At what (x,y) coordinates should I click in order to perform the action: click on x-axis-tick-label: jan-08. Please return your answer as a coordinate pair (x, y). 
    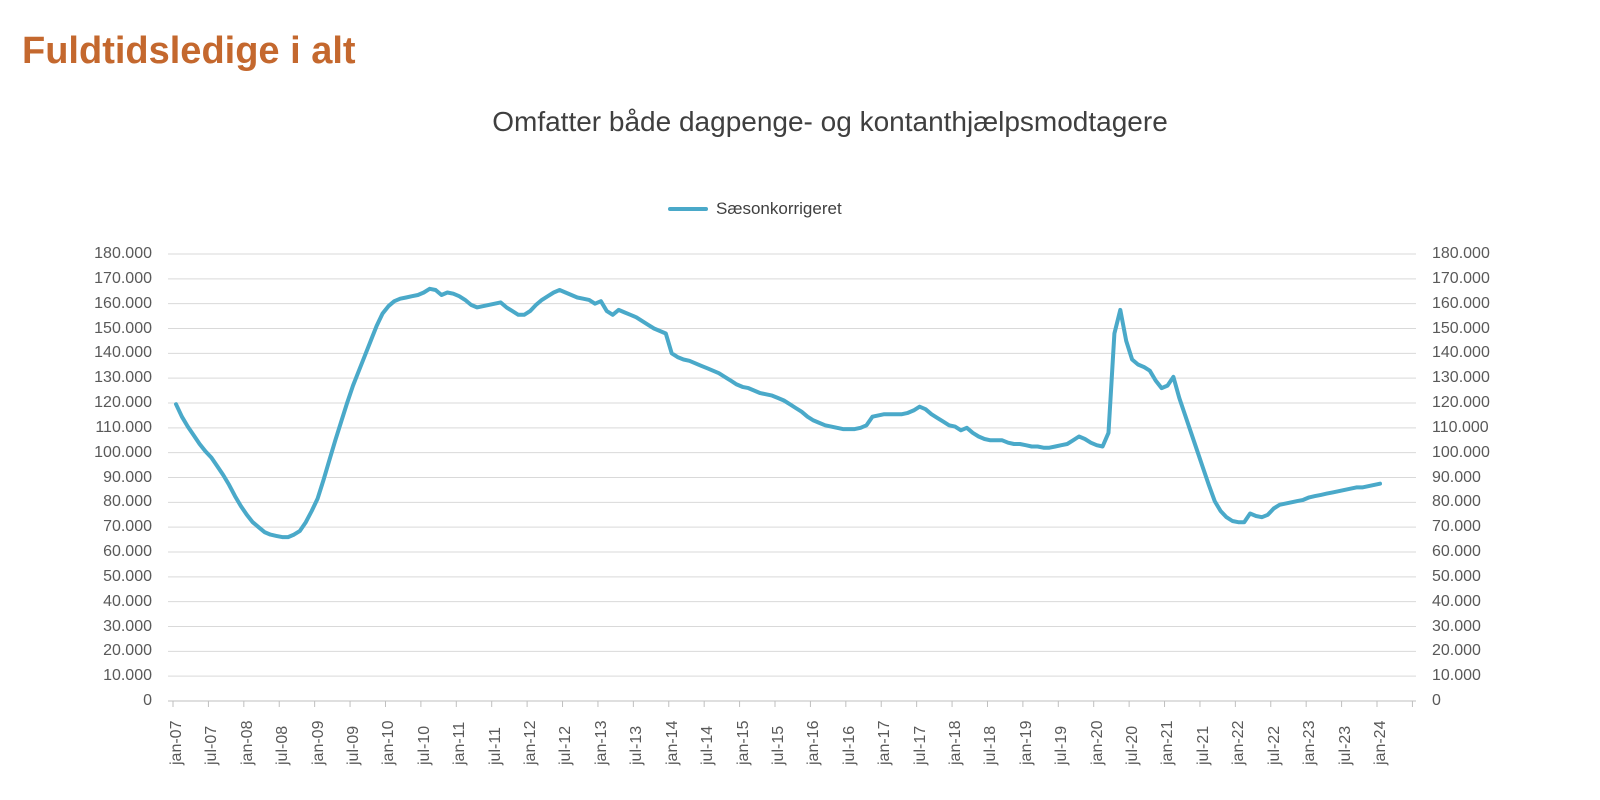
    Looking at the image, I should click on (247, 742).